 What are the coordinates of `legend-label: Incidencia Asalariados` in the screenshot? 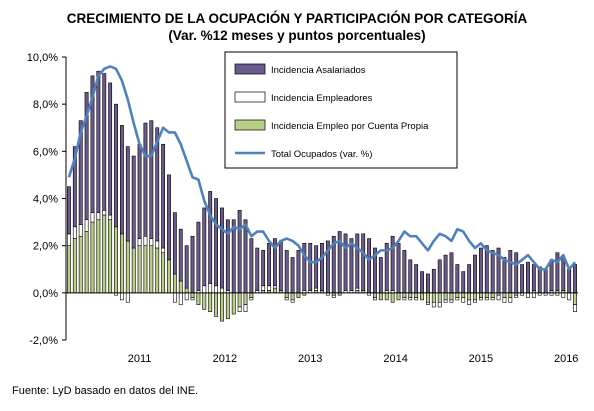 It's located at (318, 70).